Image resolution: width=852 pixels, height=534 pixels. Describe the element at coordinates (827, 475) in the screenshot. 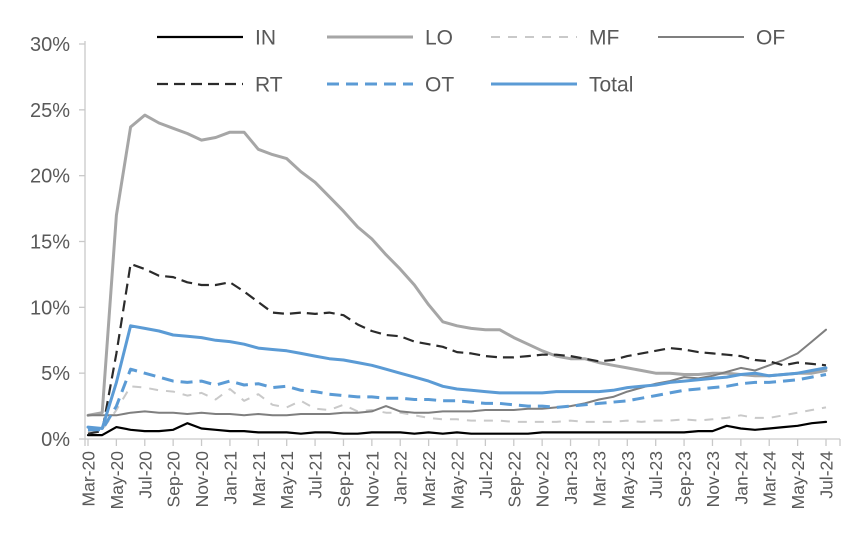

I see `x-tick-label: Jul-24` at that location.